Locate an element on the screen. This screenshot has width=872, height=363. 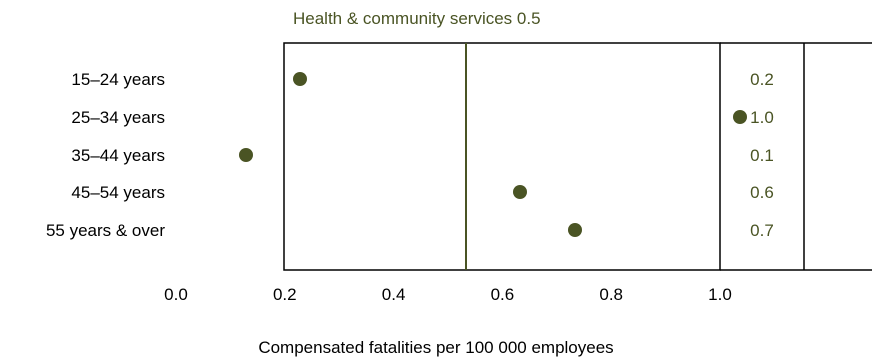
value-label: 0.2 is located at coordinates (762, 79).